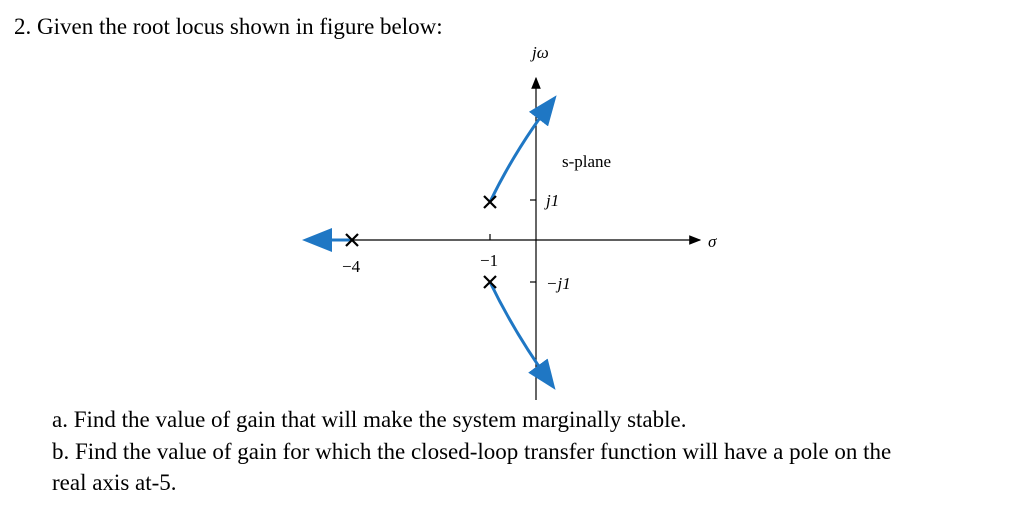  I want to click on minus-j1-label: −j1, so click(558, 283).